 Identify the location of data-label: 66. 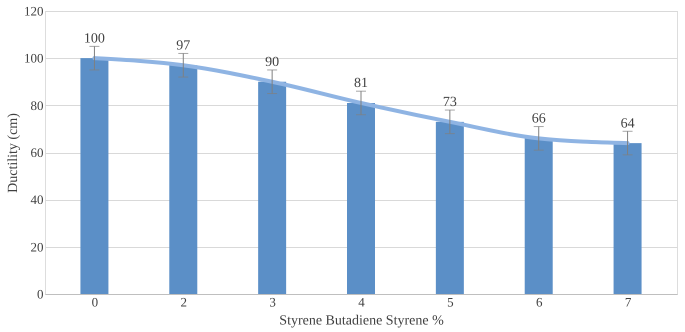
(539, 119).